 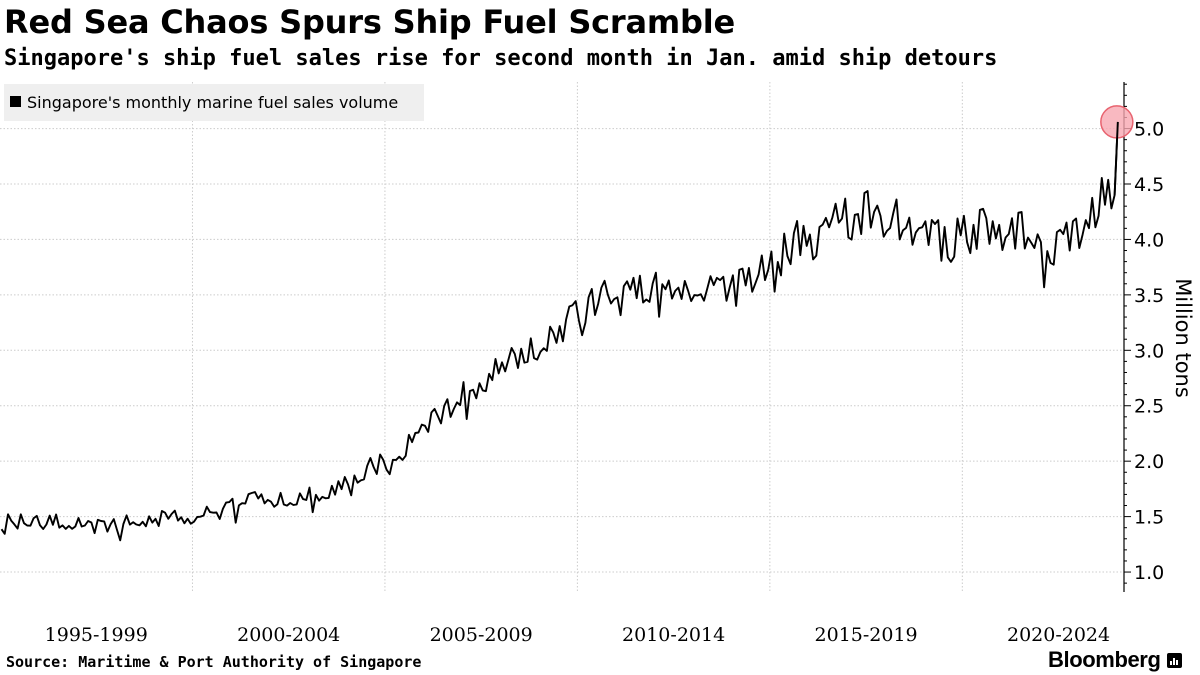 What do you see at coordinates (1183, 338) in the screenshot?
I see `y-axis-title: Million tons` at bounding box center [1183, 338].